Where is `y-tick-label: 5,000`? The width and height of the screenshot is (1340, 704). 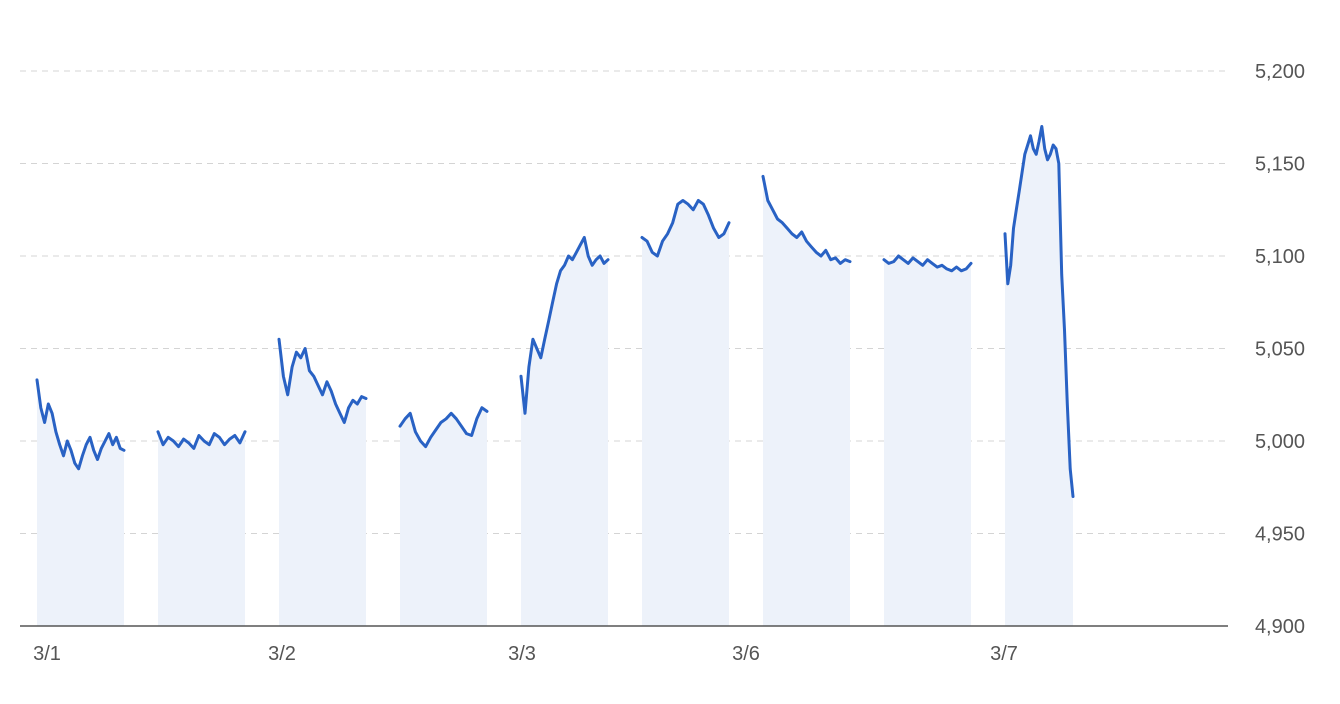 y-tick-label: 5,000 is located at coordinates (1280, 442).